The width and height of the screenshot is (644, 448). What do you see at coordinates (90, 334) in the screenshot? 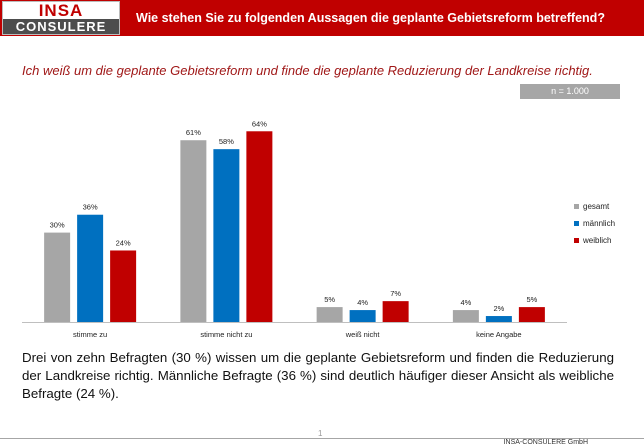
I see `category-label-0: stimme zu` at bounding box center [90, 334].